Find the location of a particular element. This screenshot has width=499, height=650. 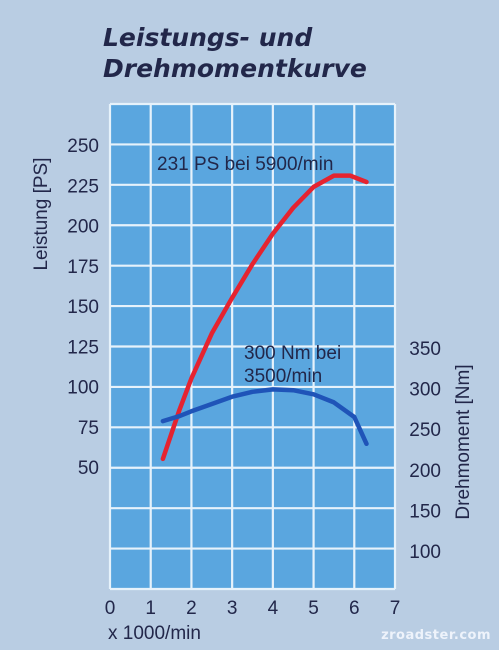

chart-title-line-1: Leistungs- und is located at coordinates (208, 37).